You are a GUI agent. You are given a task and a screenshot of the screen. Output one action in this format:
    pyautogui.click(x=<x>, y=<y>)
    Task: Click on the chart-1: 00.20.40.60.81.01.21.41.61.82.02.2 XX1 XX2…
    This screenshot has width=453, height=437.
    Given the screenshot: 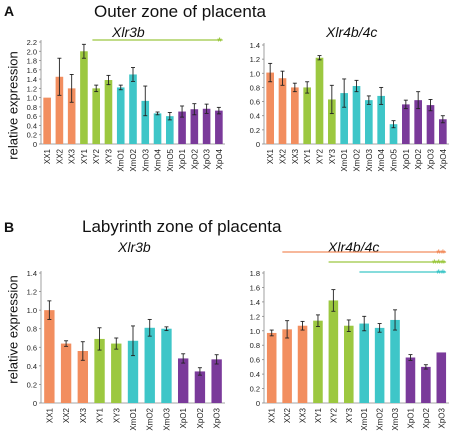 What is the action you would take?
    pyautogui.click(x=126, y=104)
    